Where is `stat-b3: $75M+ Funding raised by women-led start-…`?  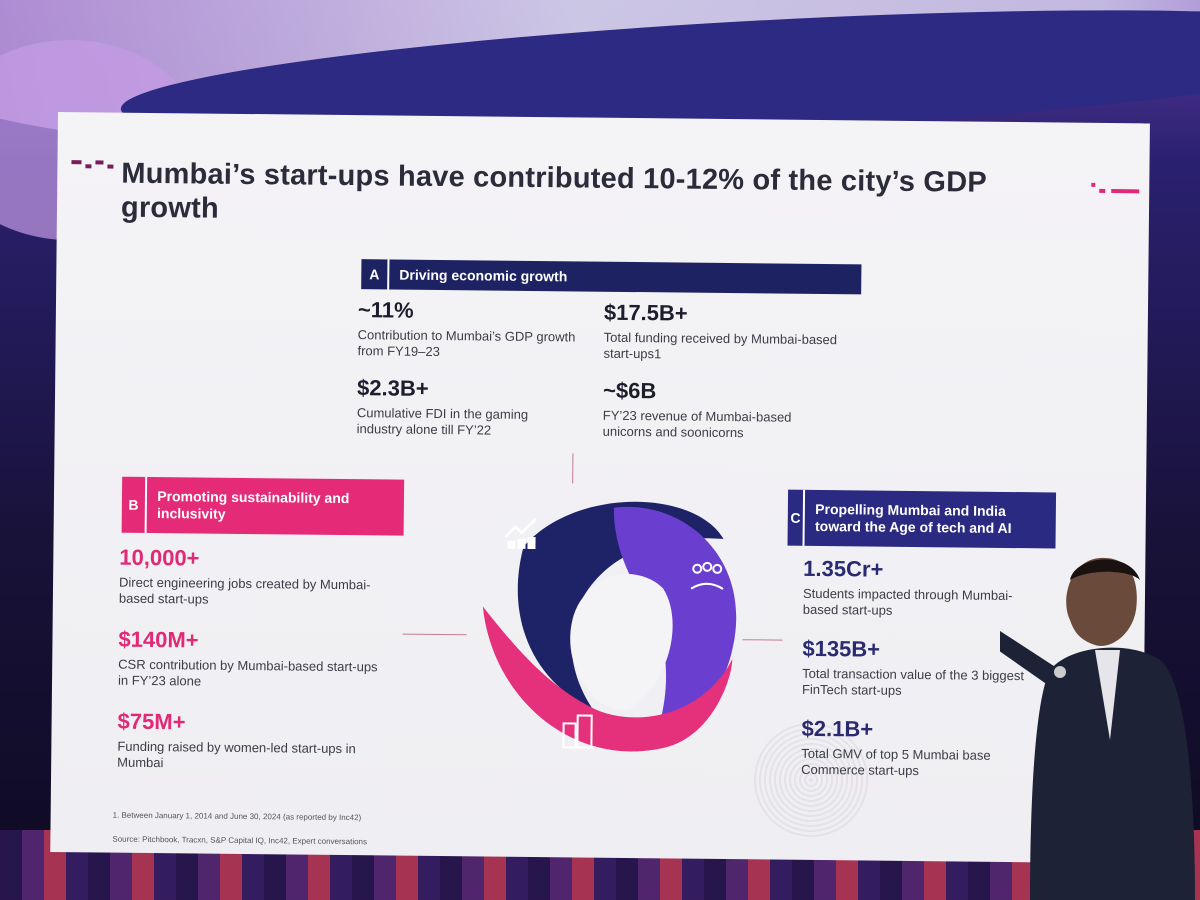 stat-b3: $75M+ Funding raised by women-led start-… is located at coordinates (237, 741).